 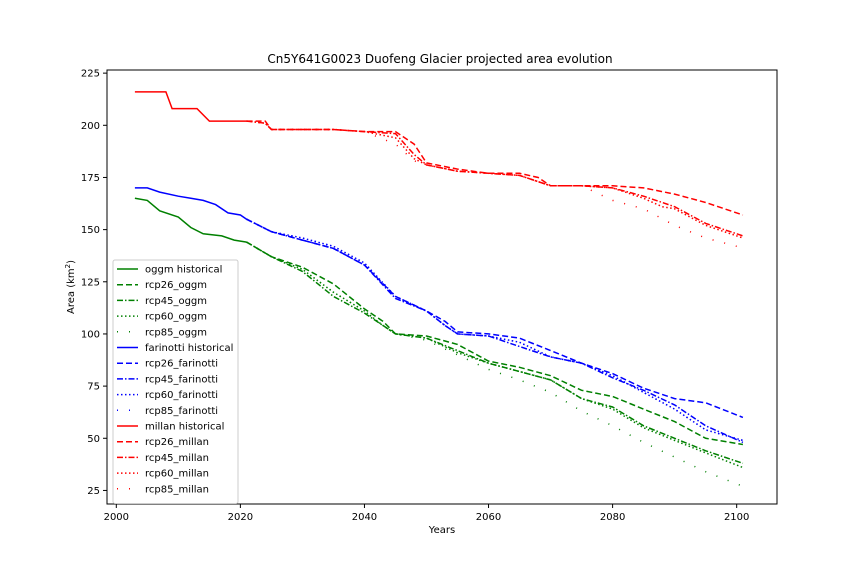 What do you see at coordinates (93, 387) in the screenshot?
I see `y-tick-label: 75` at bounding box center [93, 387].